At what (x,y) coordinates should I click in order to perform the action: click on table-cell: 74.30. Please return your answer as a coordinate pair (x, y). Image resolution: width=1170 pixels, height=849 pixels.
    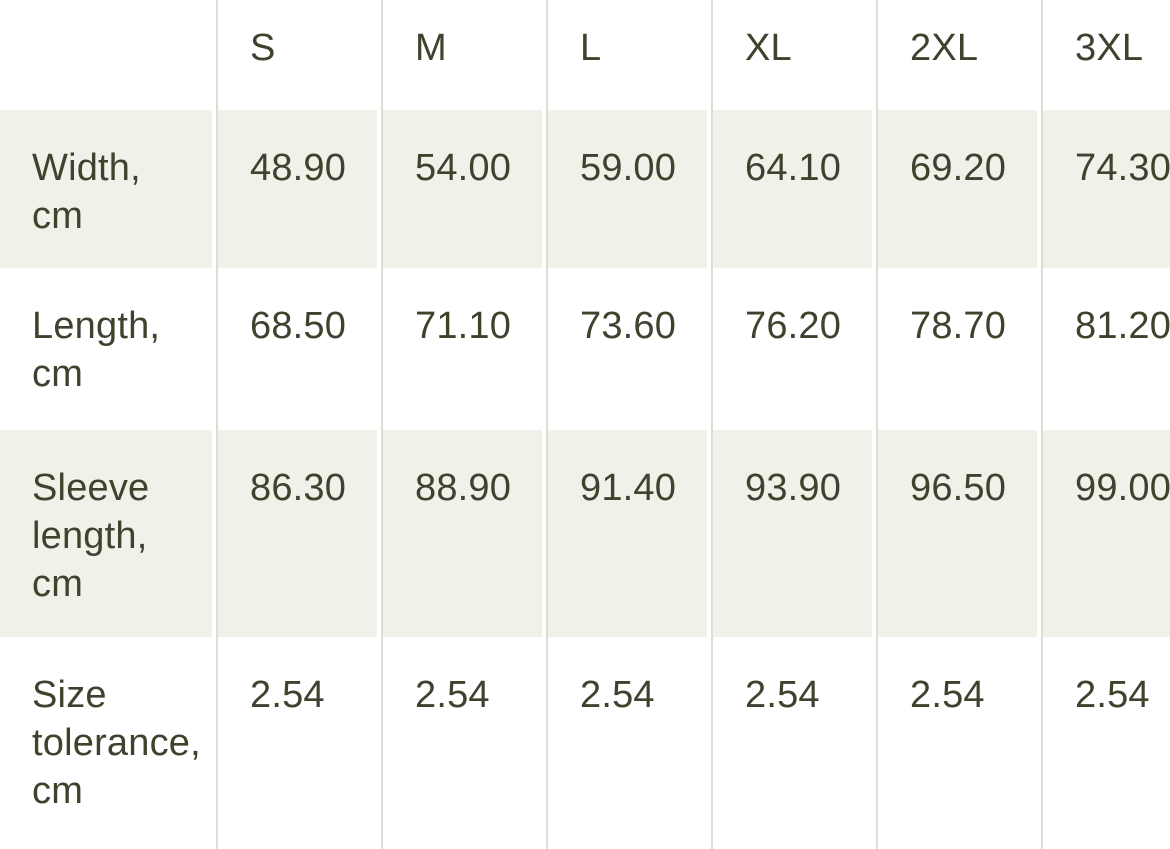
    Looking at the image, I should click on (1105, 189).